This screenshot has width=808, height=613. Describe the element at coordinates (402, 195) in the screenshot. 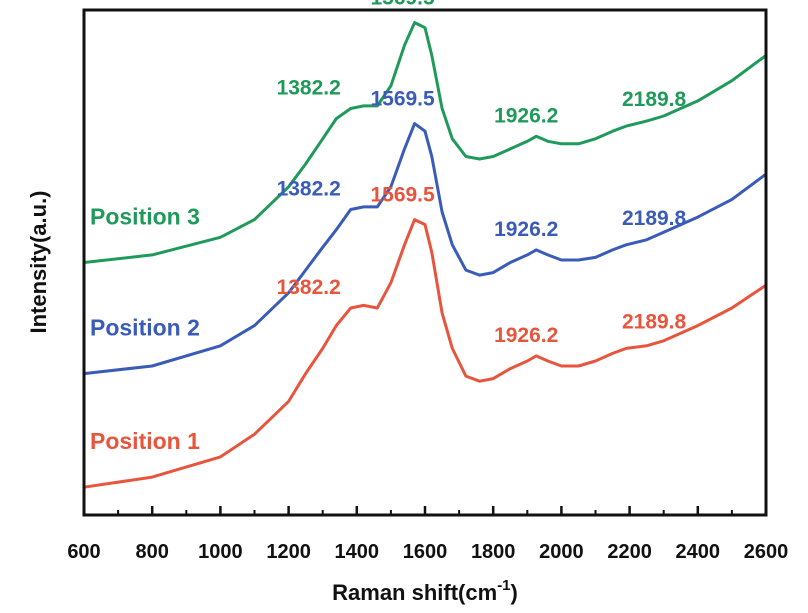

I see `peak-label-series1-1569_5: 1569.5` at that location.